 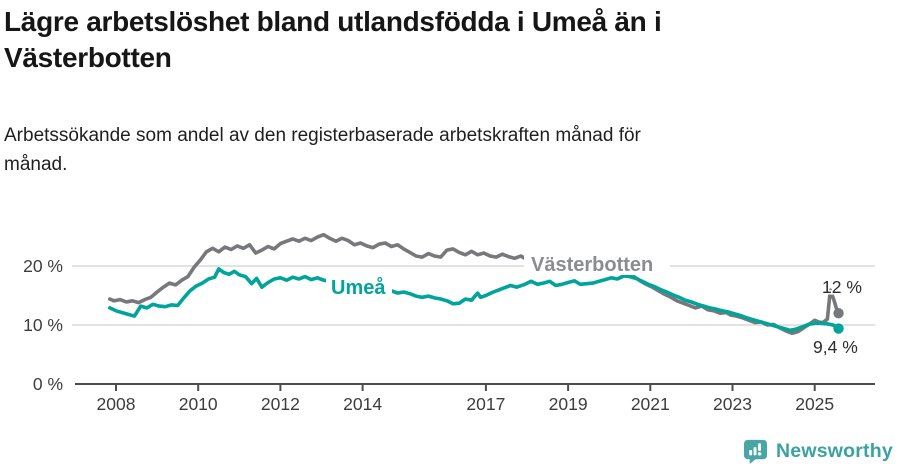 I want to click on bar-tall, so click(x=755, y=451).